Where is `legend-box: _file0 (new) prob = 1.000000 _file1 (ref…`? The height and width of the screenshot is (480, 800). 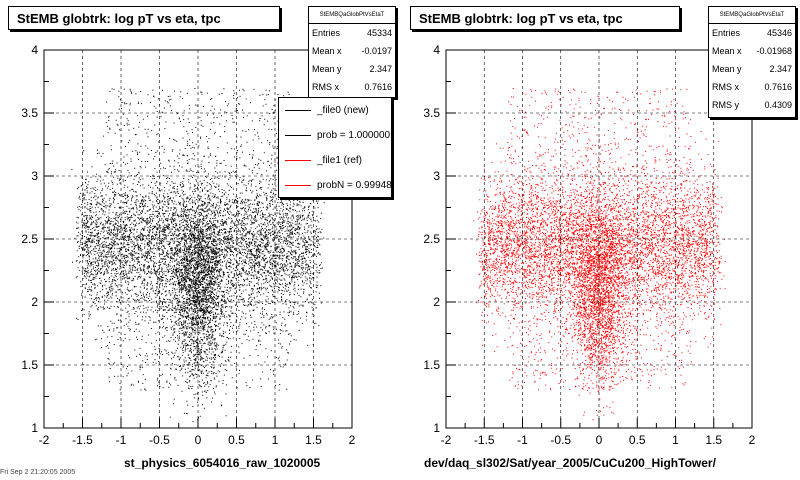 legend-box: _file0 (new) prob = 1.000000 _file1 (ref… is located at coordinates (335, 147).